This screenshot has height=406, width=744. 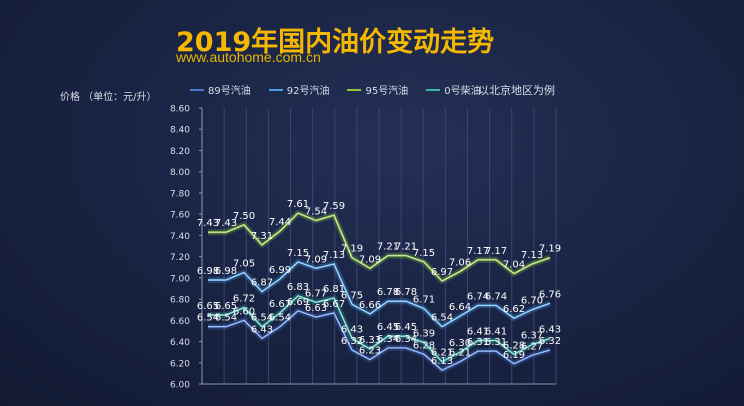 What do you see at coordinates (478, 251) in the screenshot?
I see `data-label: 7.17` at bounding box center [478, 251].